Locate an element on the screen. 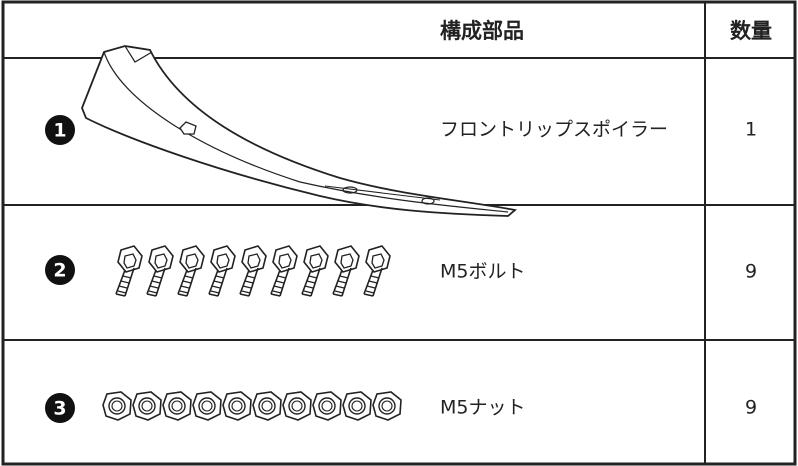  nut-illustration is located at coordinates (252, 406).